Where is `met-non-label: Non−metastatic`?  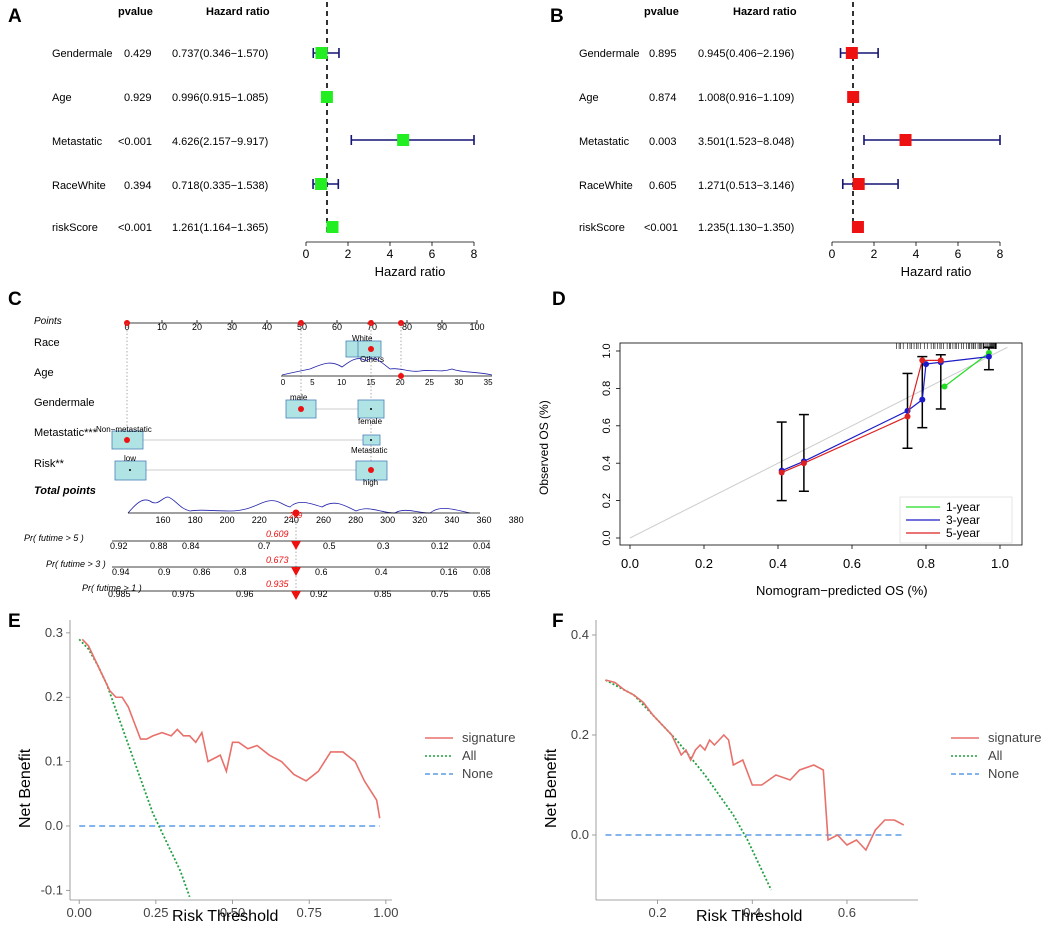
met-non-label: Non−metastatic is located at coordinates (124, 429).